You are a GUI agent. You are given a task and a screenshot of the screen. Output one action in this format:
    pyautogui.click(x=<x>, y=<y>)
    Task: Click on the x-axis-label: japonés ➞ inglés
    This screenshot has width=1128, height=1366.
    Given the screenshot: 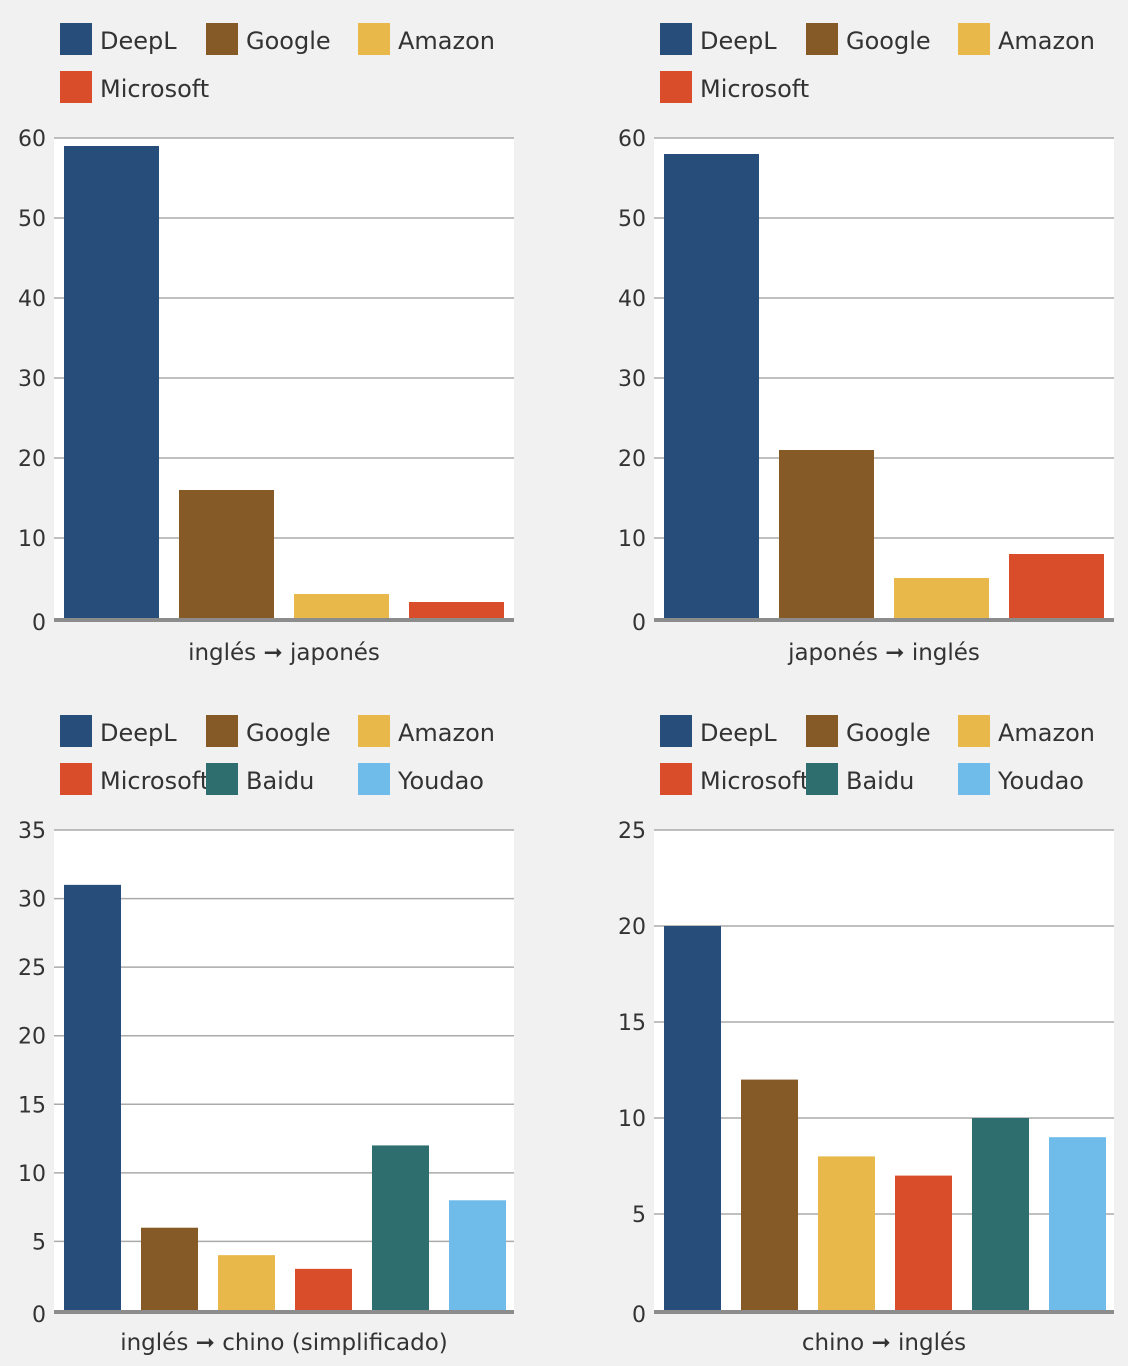 What is the action you would take?
    pyautogui.click(x=883, y=653)
    